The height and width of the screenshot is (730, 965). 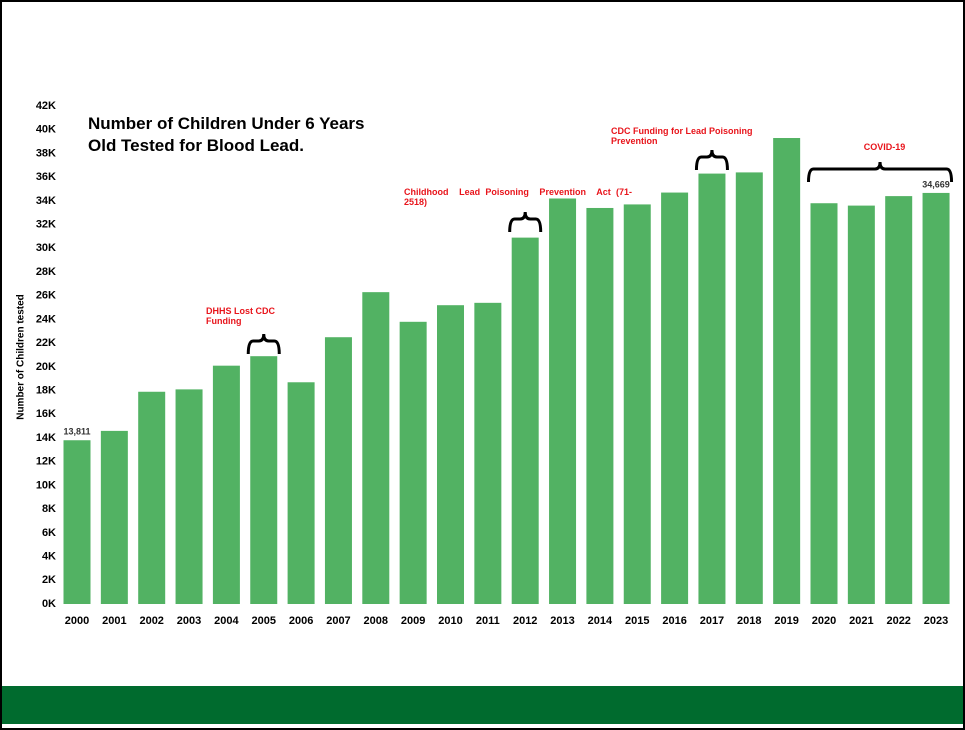 I want to click on y-tick-label: 18K, so click(x=46, y=390).